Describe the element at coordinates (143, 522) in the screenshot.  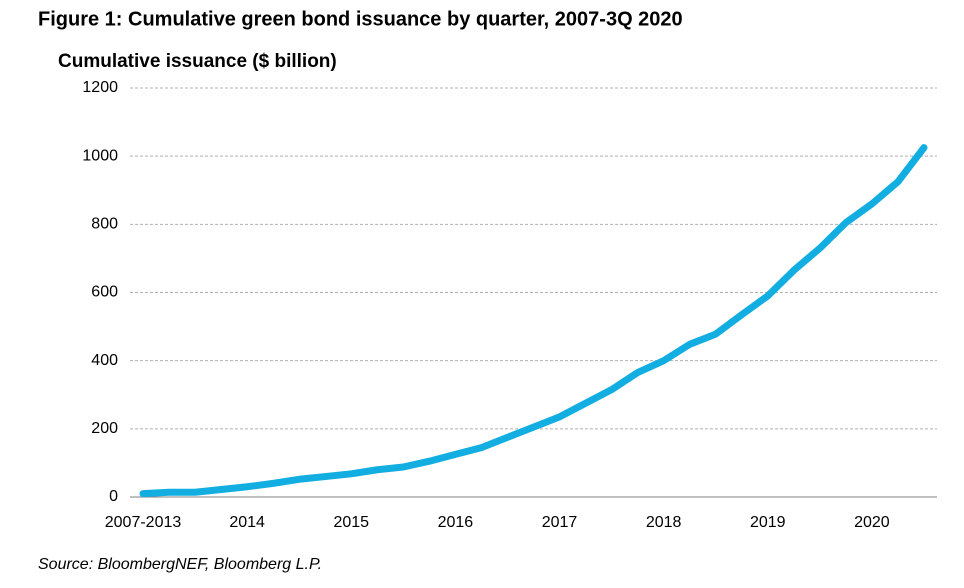
I see `x-tick-label: 2007-2013` at that location.